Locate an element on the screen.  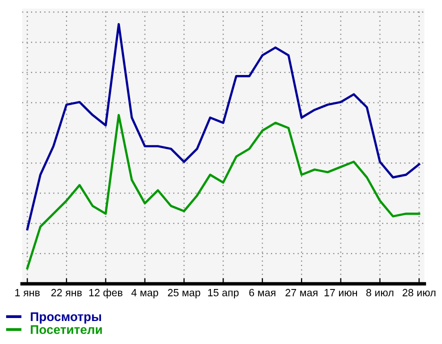
x-tick-label: 15 апр is located at coordinates (223, 293).